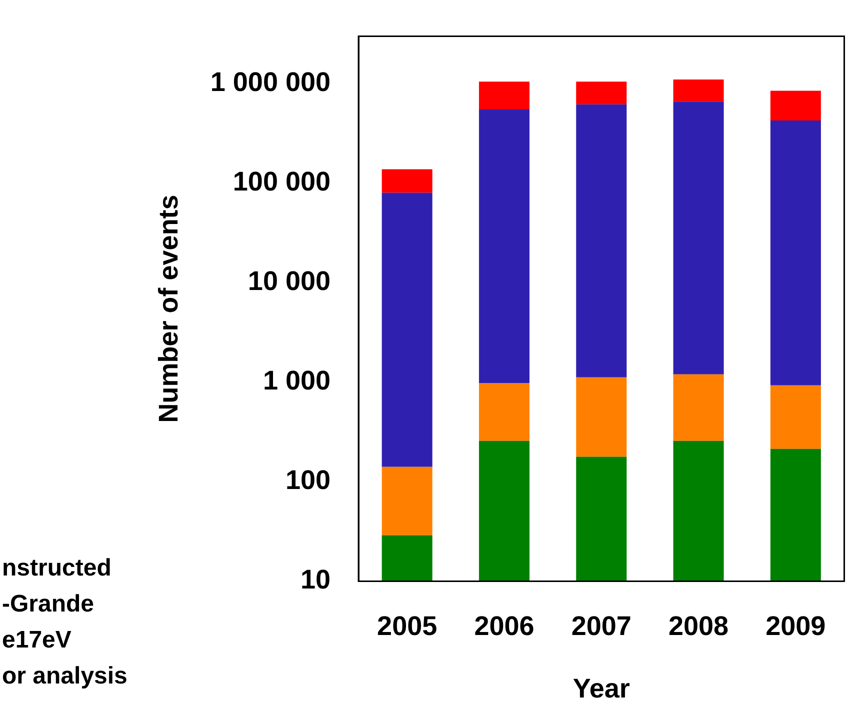 The image size is (856, 706). Describe the element at coordinates (407, 625) in the screenshot. I see `x-tick-label: 2005` at that location.